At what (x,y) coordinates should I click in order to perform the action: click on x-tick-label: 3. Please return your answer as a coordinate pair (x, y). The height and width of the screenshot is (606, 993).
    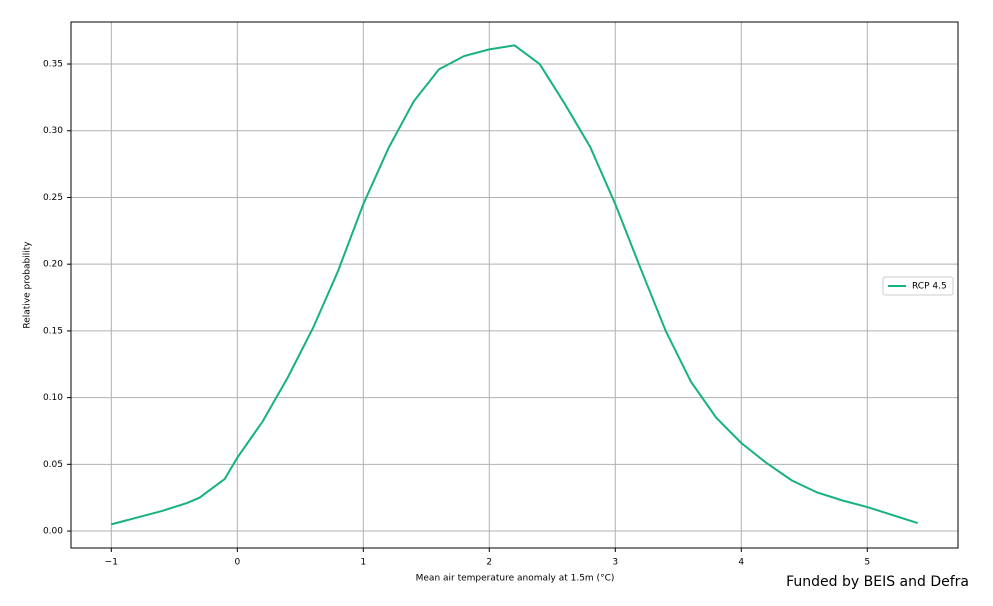
    Looking at the image, I should click on (615, 563).